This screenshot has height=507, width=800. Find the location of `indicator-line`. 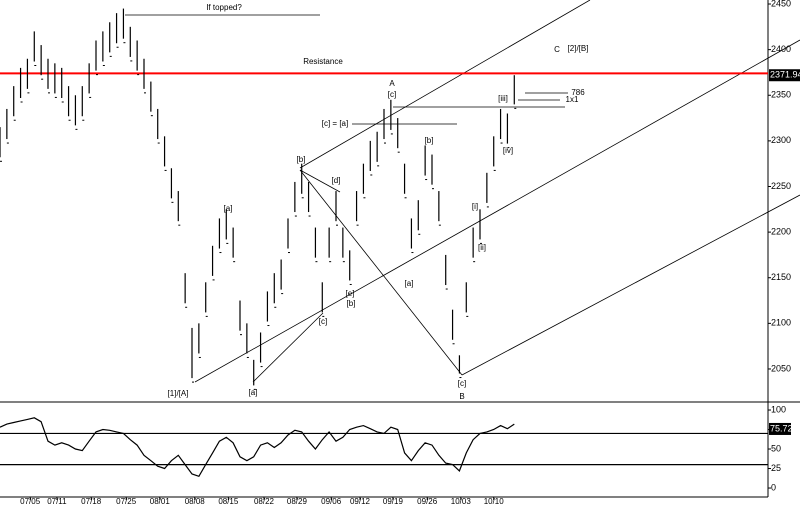

indicator-line is located at coordinates (257, 447).